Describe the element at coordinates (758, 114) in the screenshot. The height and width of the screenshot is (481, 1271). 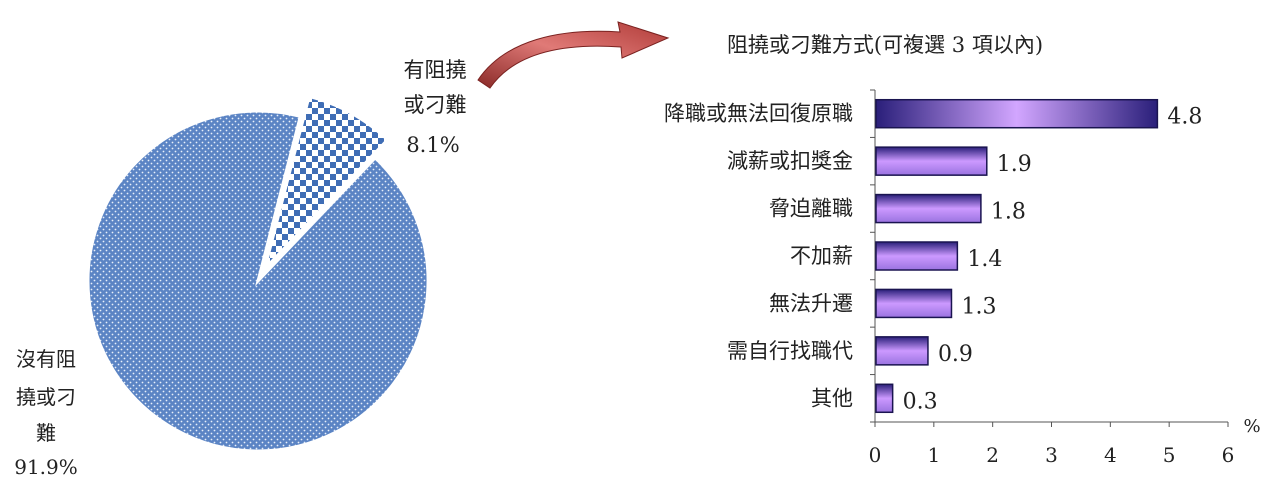
I see `category-label: 降職或無法回復原職` at that location.